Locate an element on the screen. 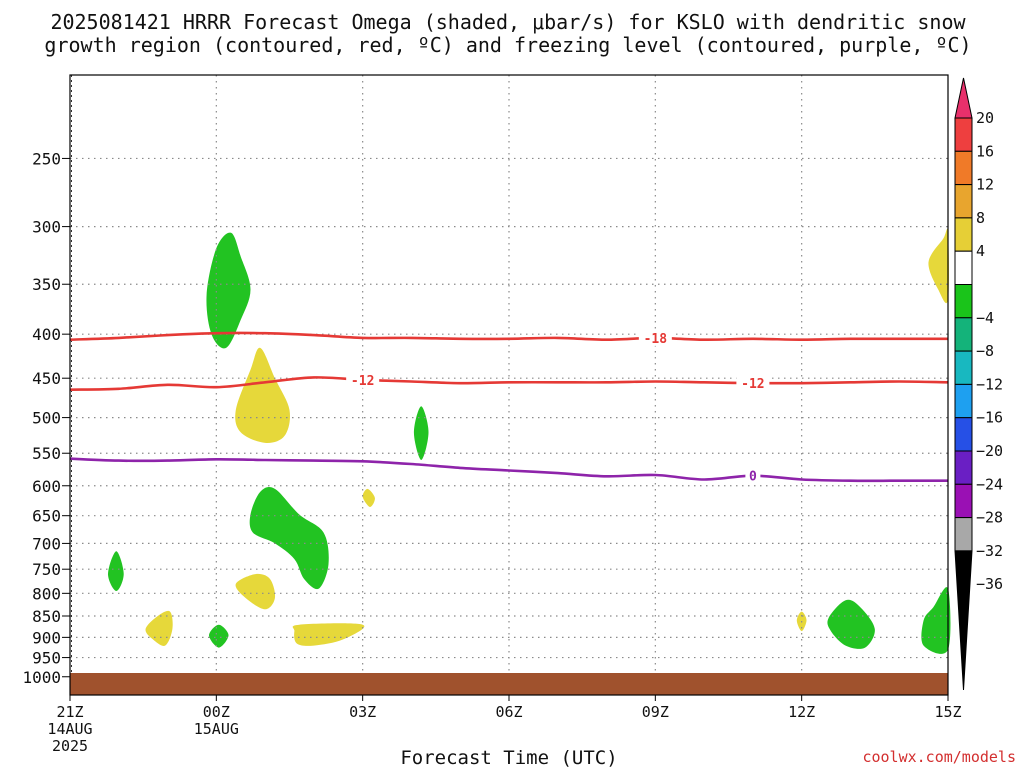 The image size is (1024, 768). y-tick-label: 850 is located at coordinates (46, 616).